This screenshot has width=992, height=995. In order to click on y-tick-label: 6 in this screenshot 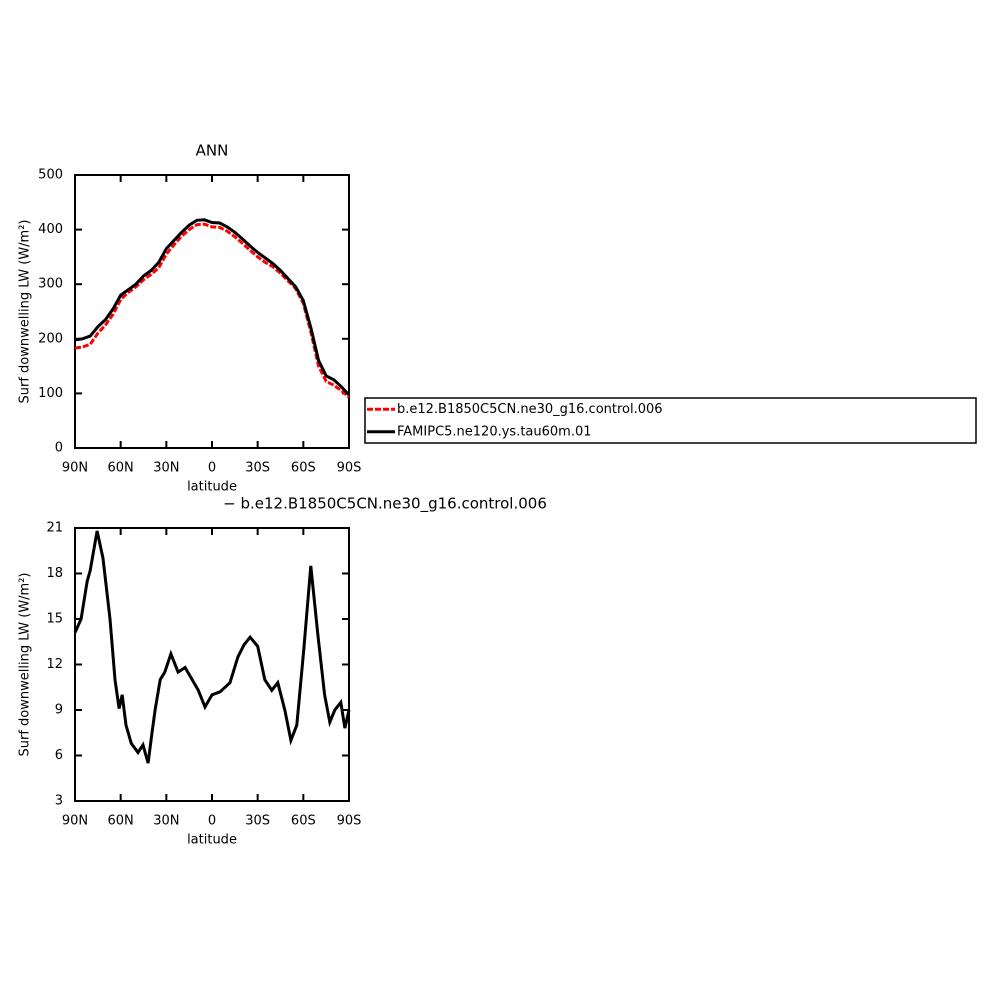, I will do `click(59, 755)`.